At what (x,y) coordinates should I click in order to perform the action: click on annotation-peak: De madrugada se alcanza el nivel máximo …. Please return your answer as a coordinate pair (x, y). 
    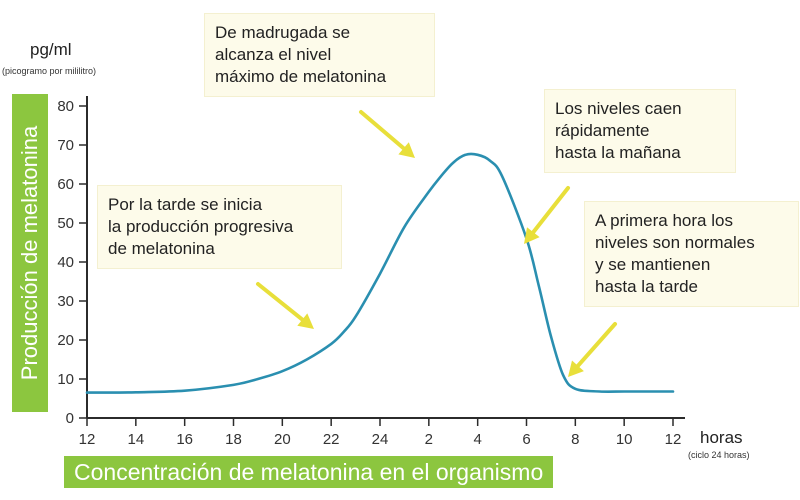
    Looking at the image, I should click on (319, 55).